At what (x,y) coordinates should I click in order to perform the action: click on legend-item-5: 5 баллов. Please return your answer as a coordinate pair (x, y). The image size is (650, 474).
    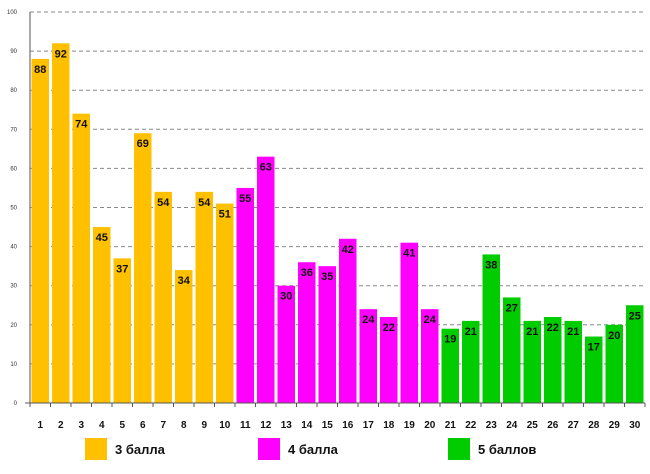
    Looking at the image, I should click on (492, 449).